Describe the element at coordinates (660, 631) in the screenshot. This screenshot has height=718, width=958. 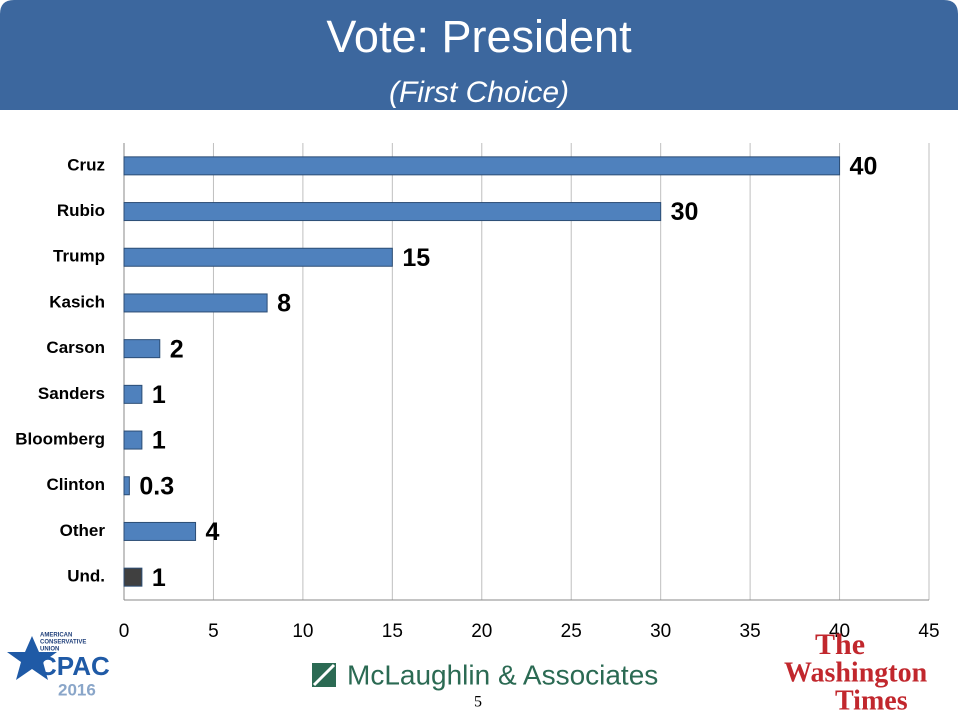
I see `x-tick-label: 30` at that location.